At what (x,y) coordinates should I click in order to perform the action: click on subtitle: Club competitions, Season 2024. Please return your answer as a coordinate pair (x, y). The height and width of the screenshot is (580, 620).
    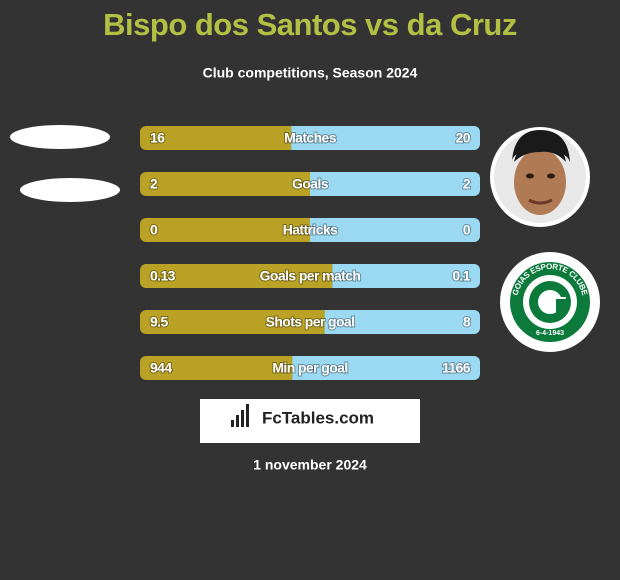
    Looking at the image, I should click on (310, 73).